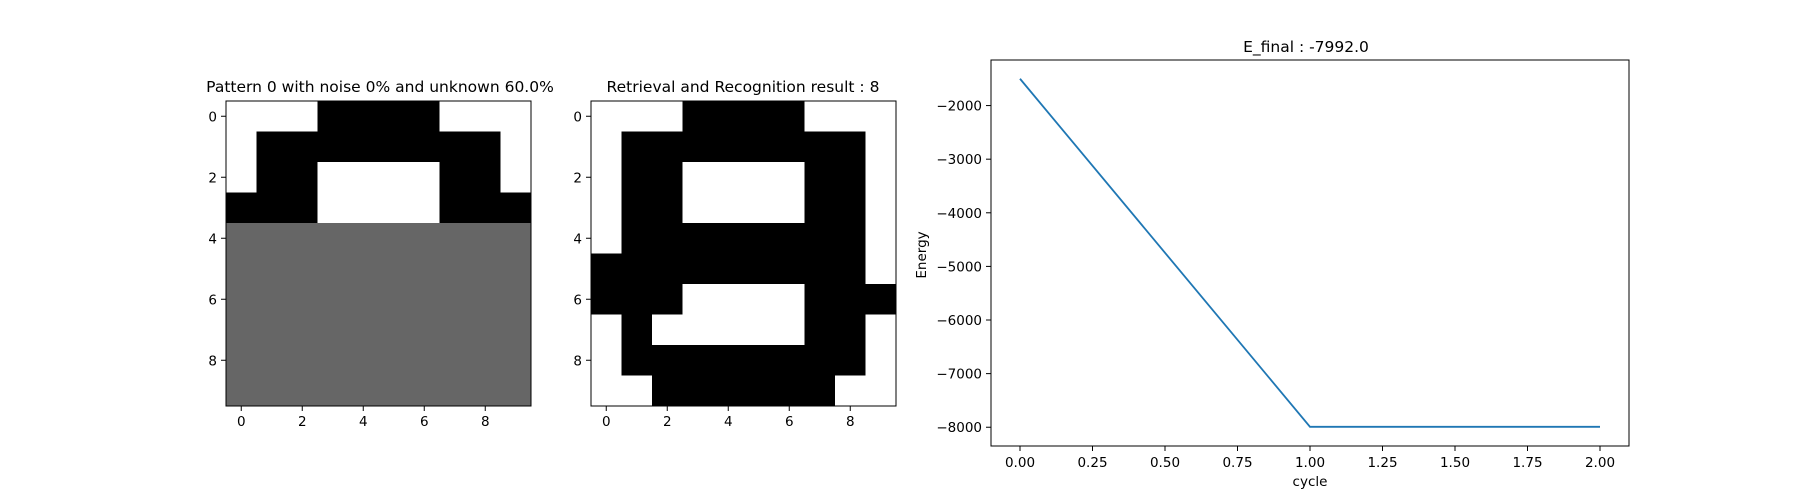  What do you see at coordinates (577, 361) in the screenshot?
I see `retrieval-y-tick-label: 8` at bounding box center [577, 361].